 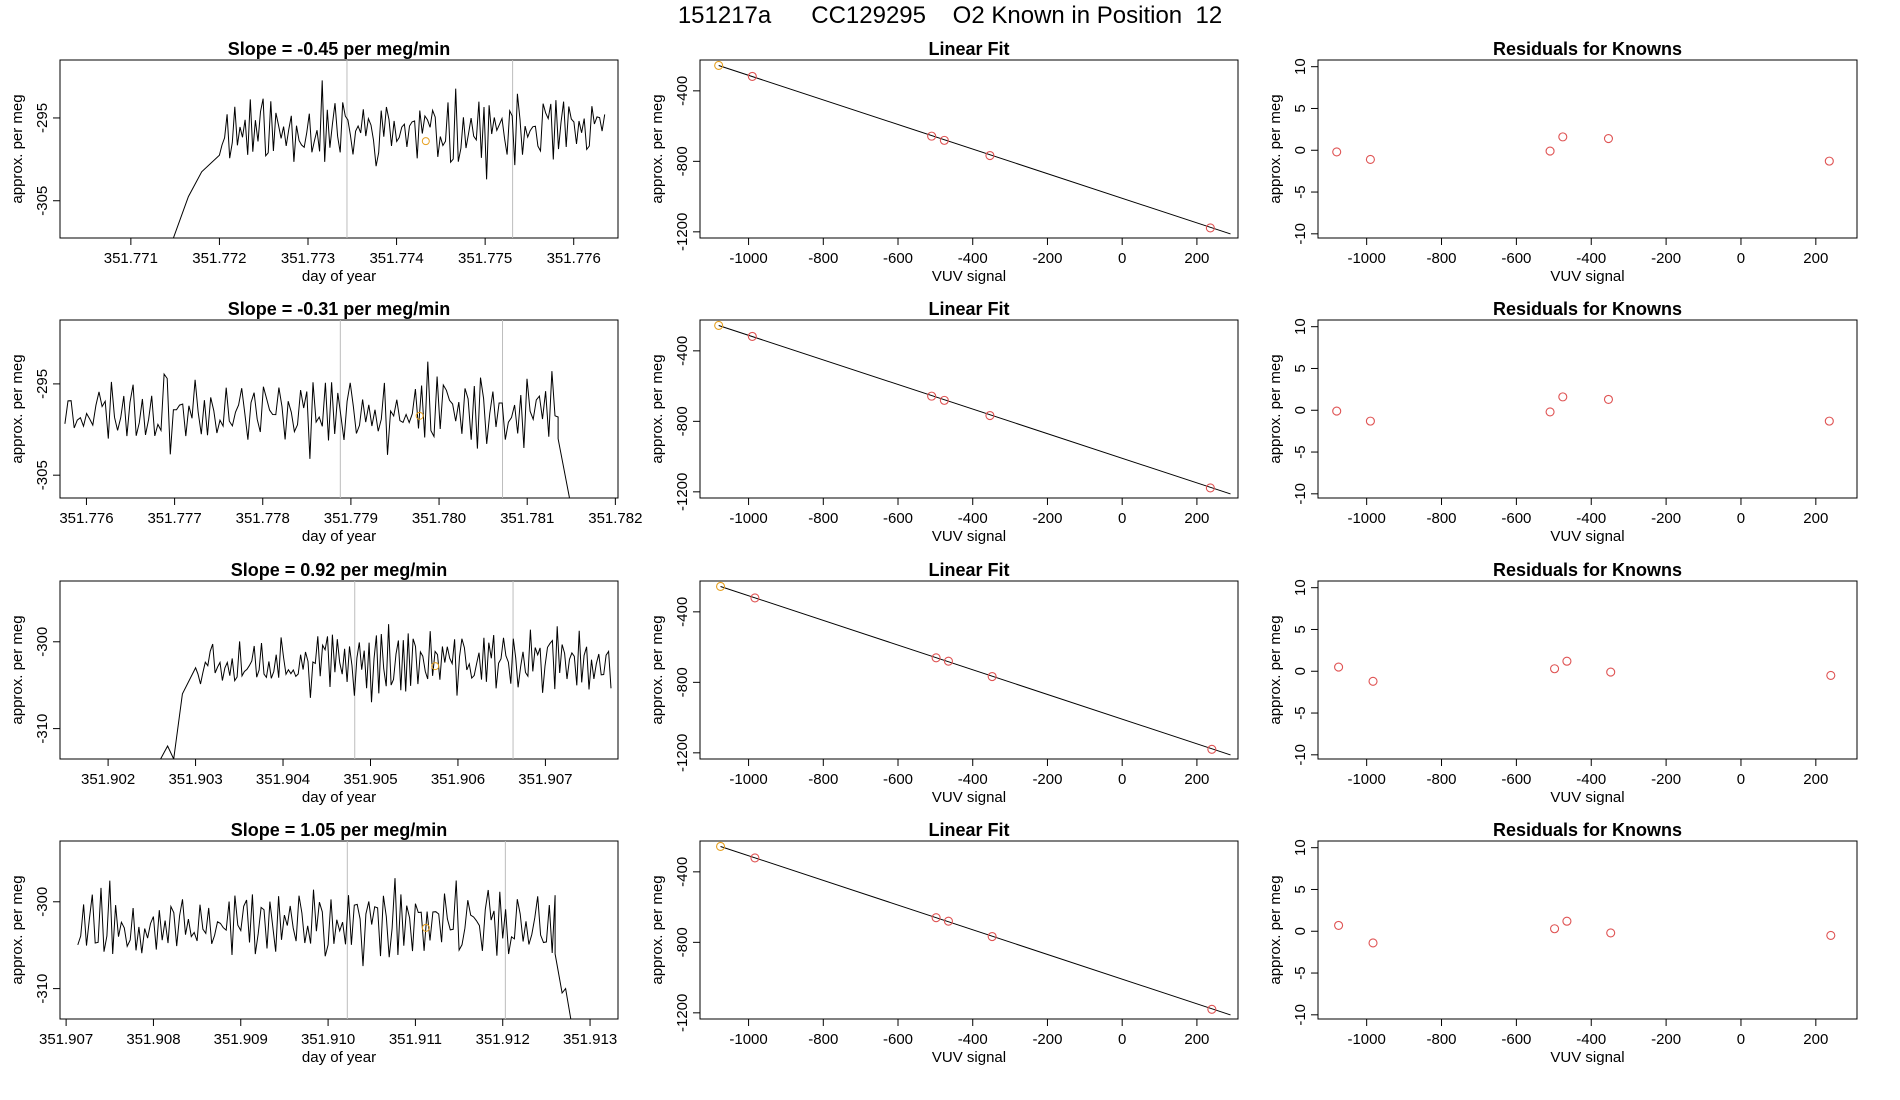 I want to click on highlight-point, so click(x=719, y=325).